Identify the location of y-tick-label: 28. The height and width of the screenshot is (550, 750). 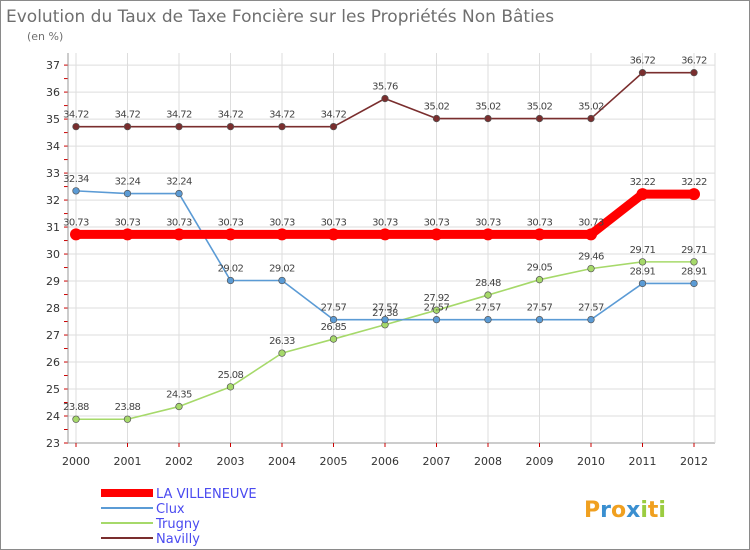
(53, 308).